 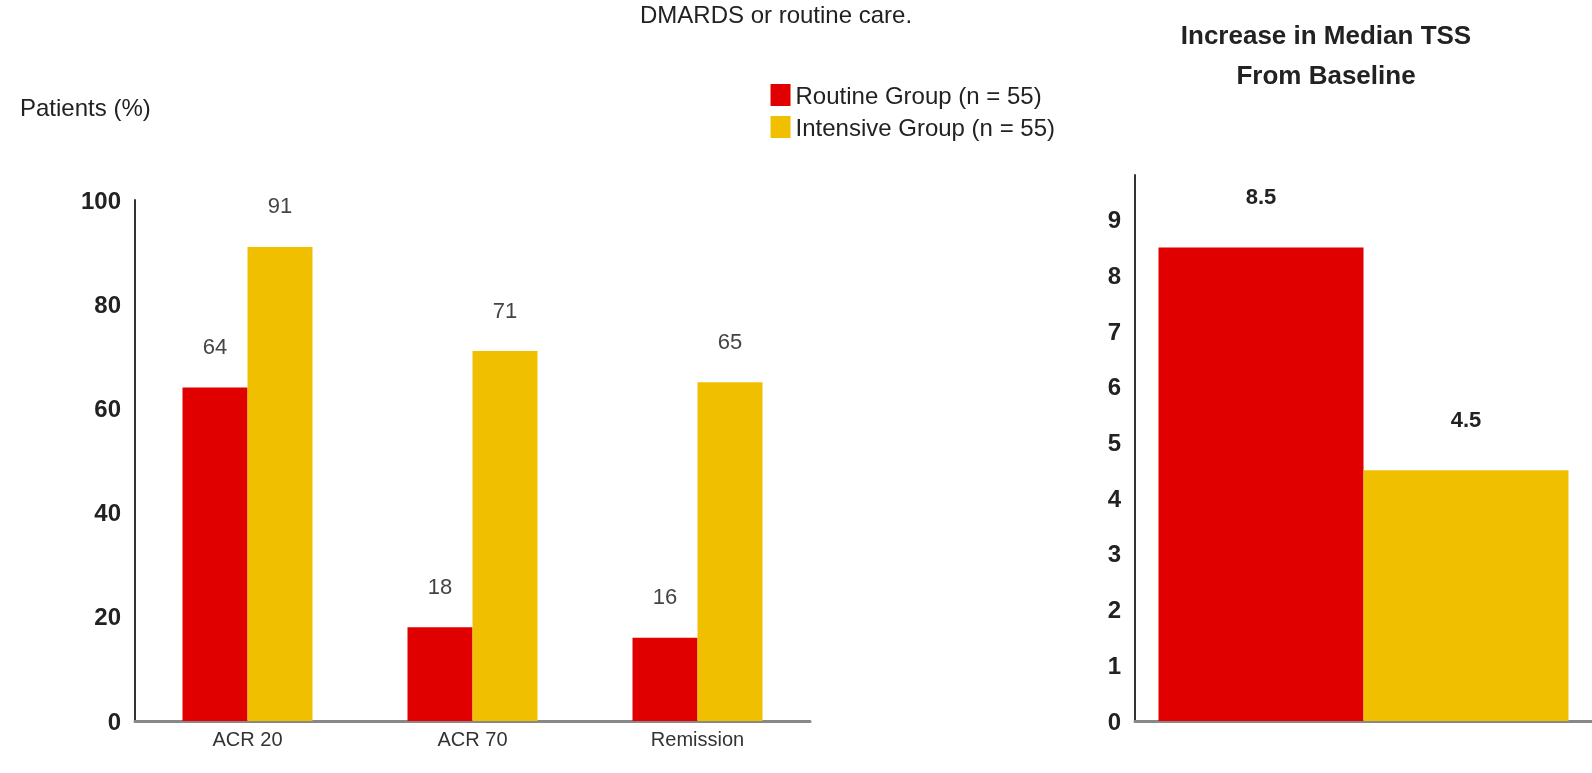 I want to click on data-label: 71, so click(x=505, y=310).